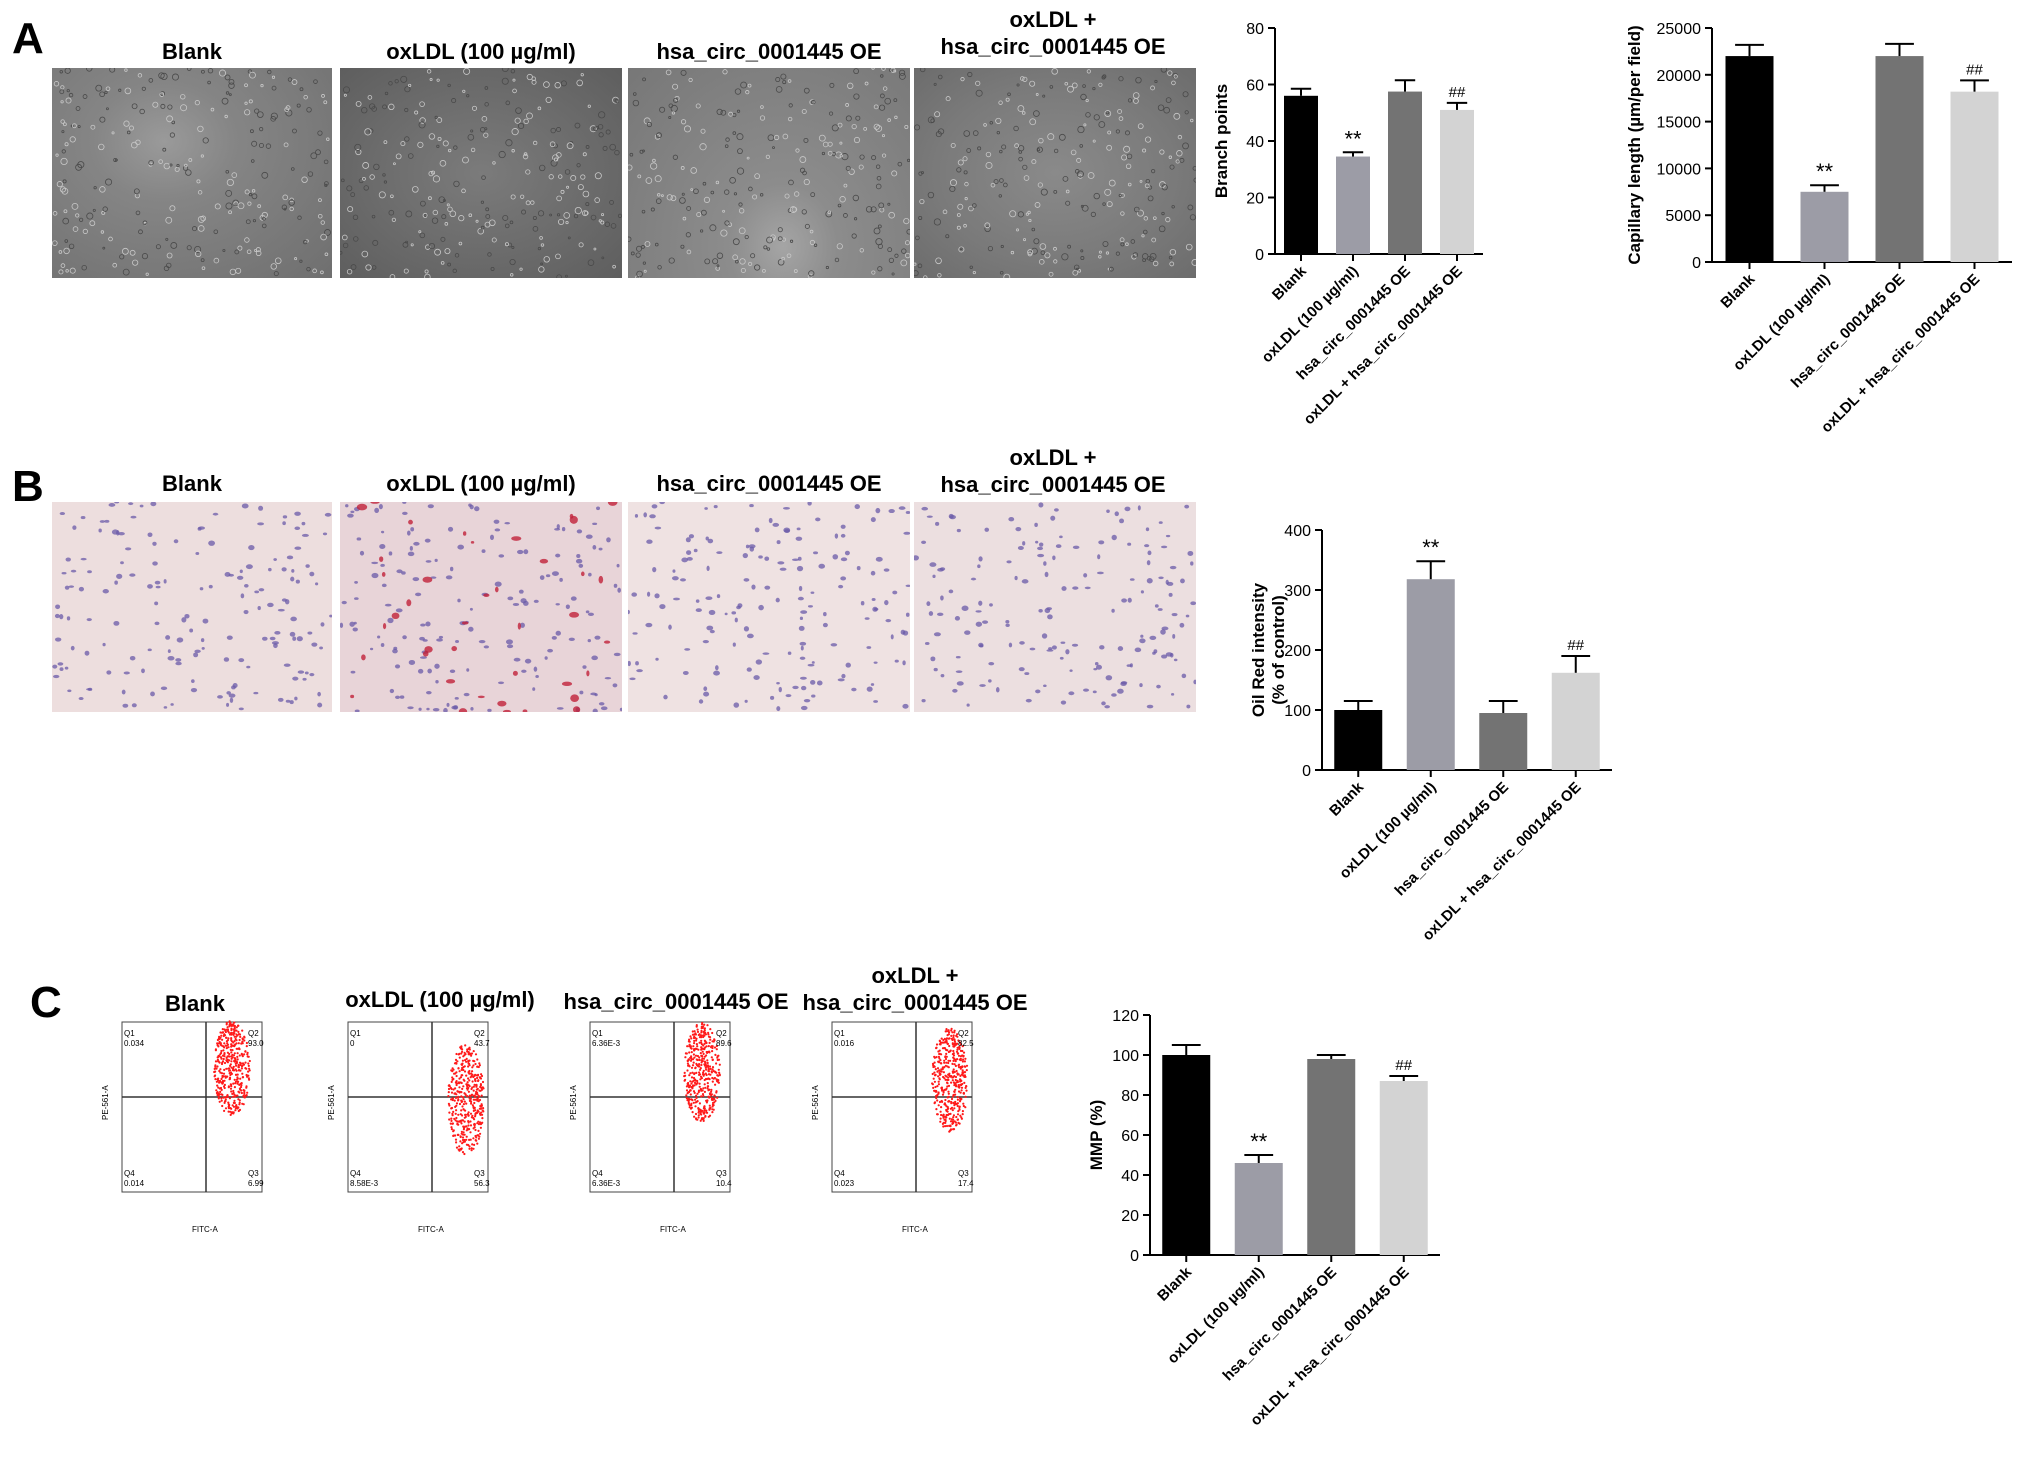  What do you see at coordinates (597, 1033) in the screenshot?
I see `flow-q1-label: Q1` at bounding box center [597, 1033].